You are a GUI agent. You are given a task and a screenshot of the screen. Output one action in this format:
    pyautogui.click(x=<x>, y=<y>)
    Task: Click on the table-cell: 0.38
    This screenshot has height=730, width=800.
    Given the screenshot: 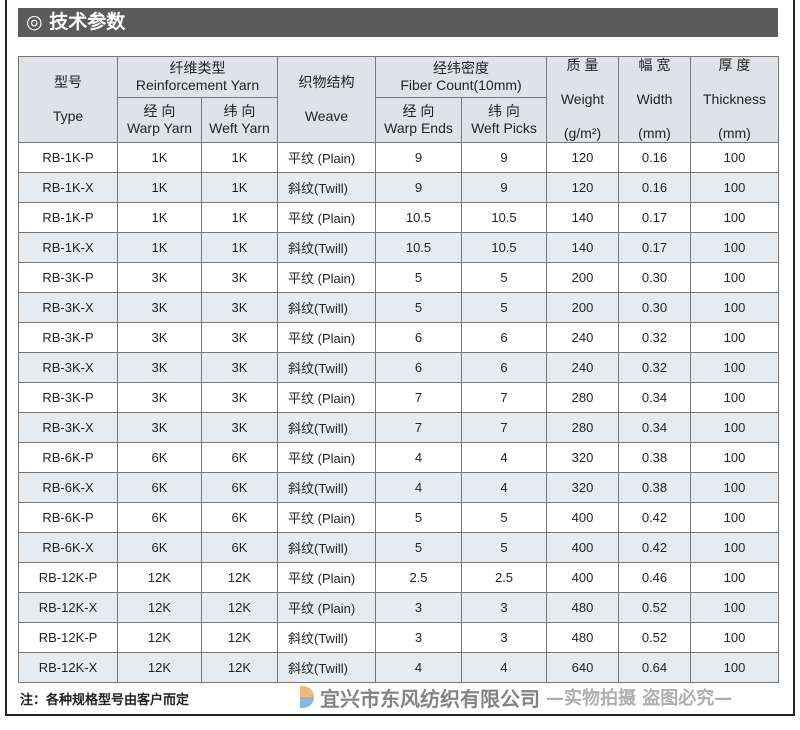 What is the action you would take?
    pyautogui.click(x=654, y=457)
    